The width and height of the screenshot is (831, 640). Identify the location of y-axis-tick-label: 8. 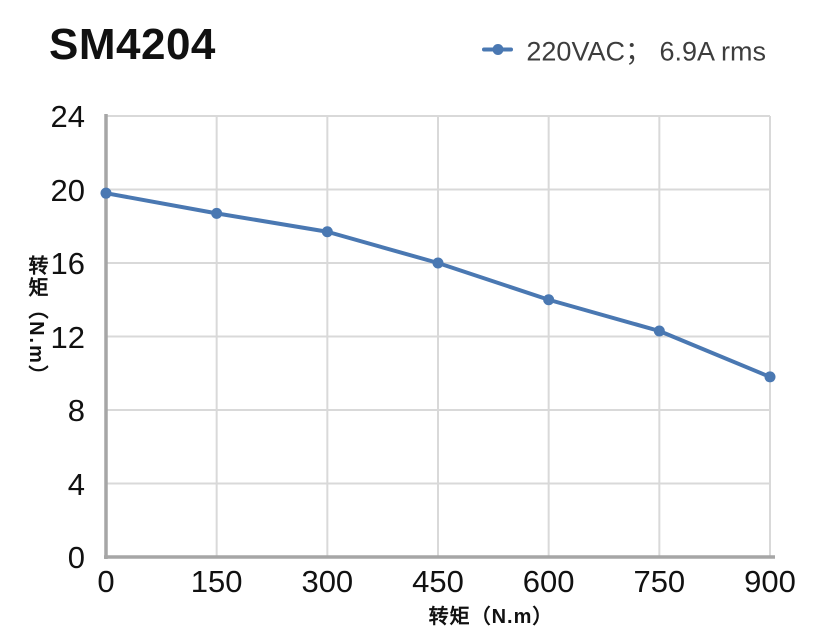
(76, 410).